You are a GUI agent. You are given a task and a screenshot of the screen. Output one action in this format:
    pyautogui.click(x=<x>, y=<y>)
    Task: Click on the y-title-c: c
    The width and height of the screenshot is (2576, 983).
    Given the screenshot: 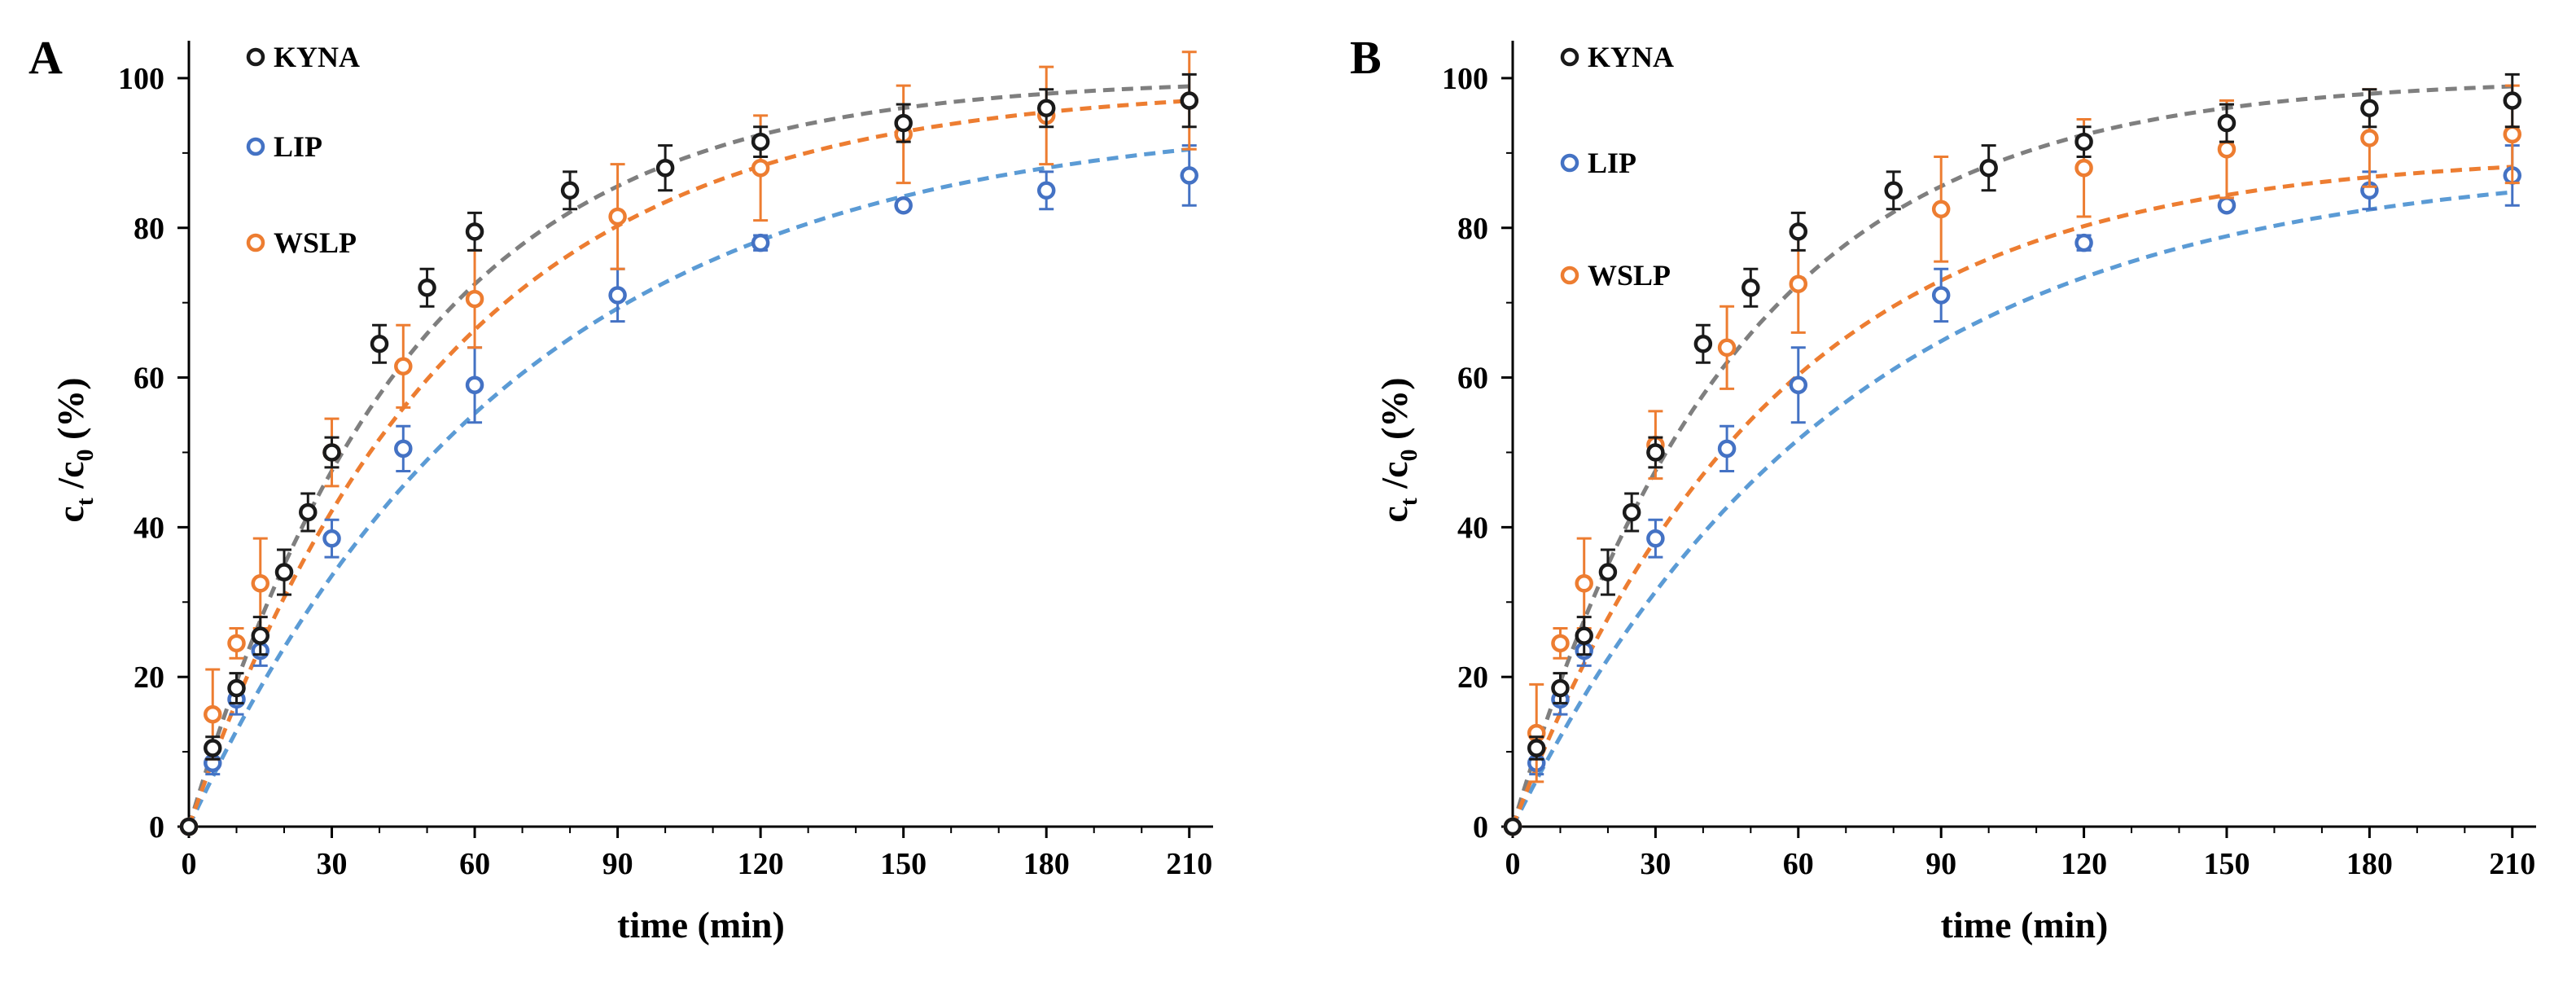 What is the action you would take?
    pyautogui.click(x=70, y=514)
    